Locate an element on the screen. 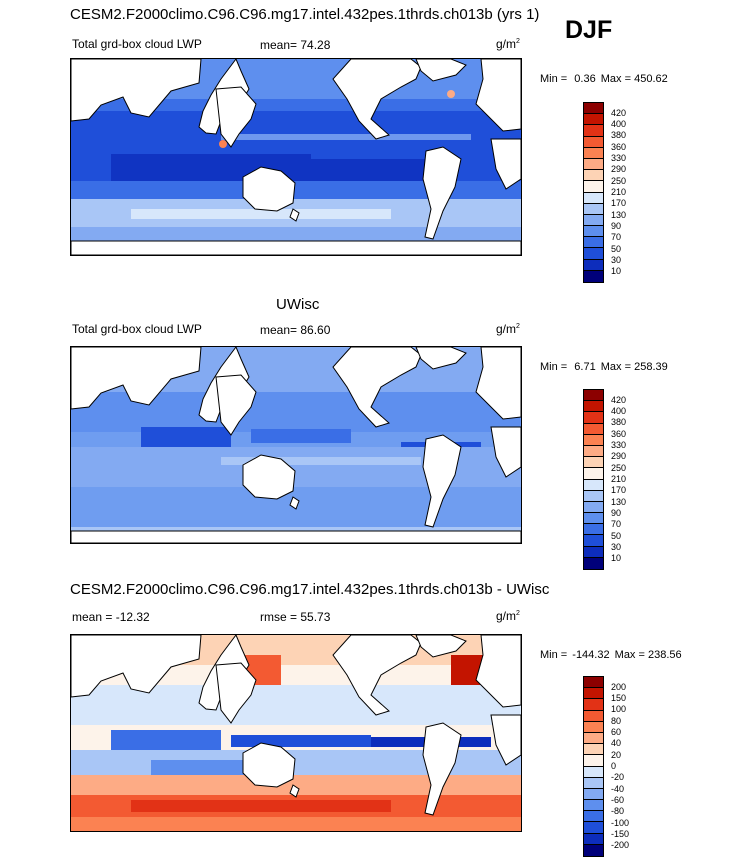 Image resolution: width=732 pixels, height=865 pixels. panel2-mean: mean= 86.60 is located at coordinates (295, 330).